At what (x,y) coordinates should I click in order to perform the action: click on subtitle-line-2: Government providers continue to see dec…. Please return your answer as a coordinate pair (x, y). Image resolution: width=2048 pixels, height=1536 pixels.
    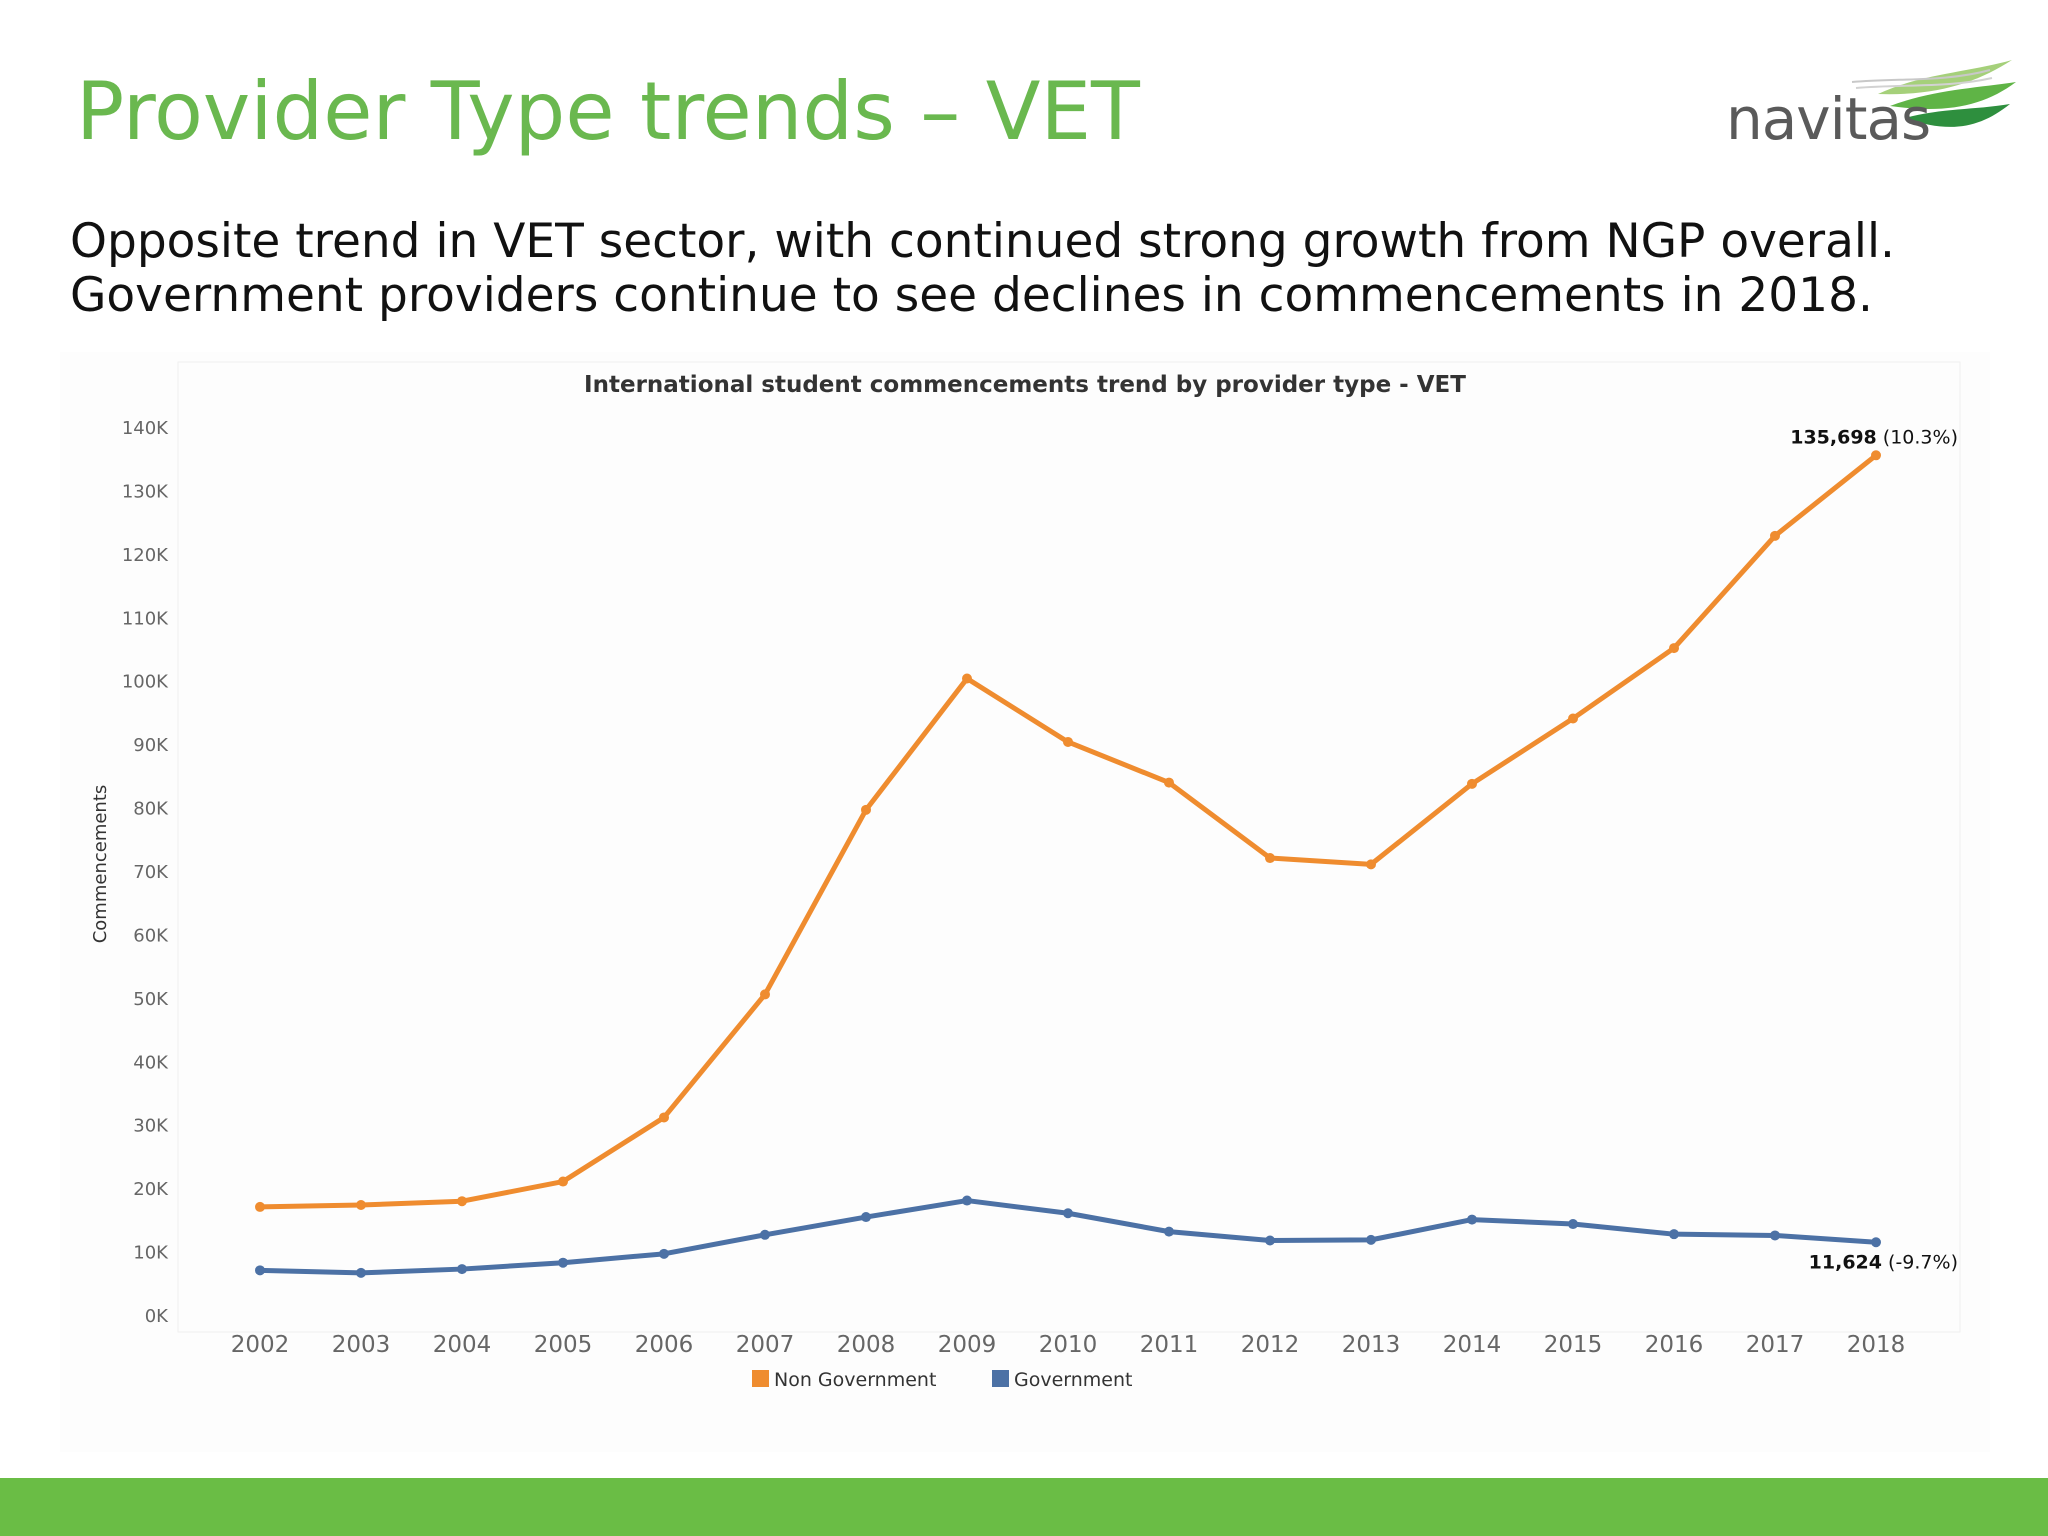
    Looking at the image, I should click on (971, 295).